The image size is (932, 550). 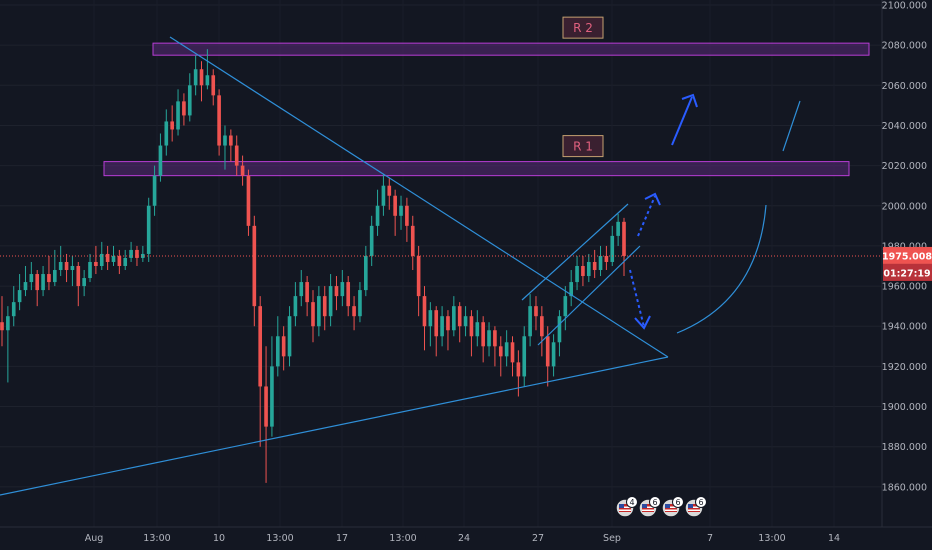 I want to click on x-tick-label: Sep, so click(x=612, y=538).